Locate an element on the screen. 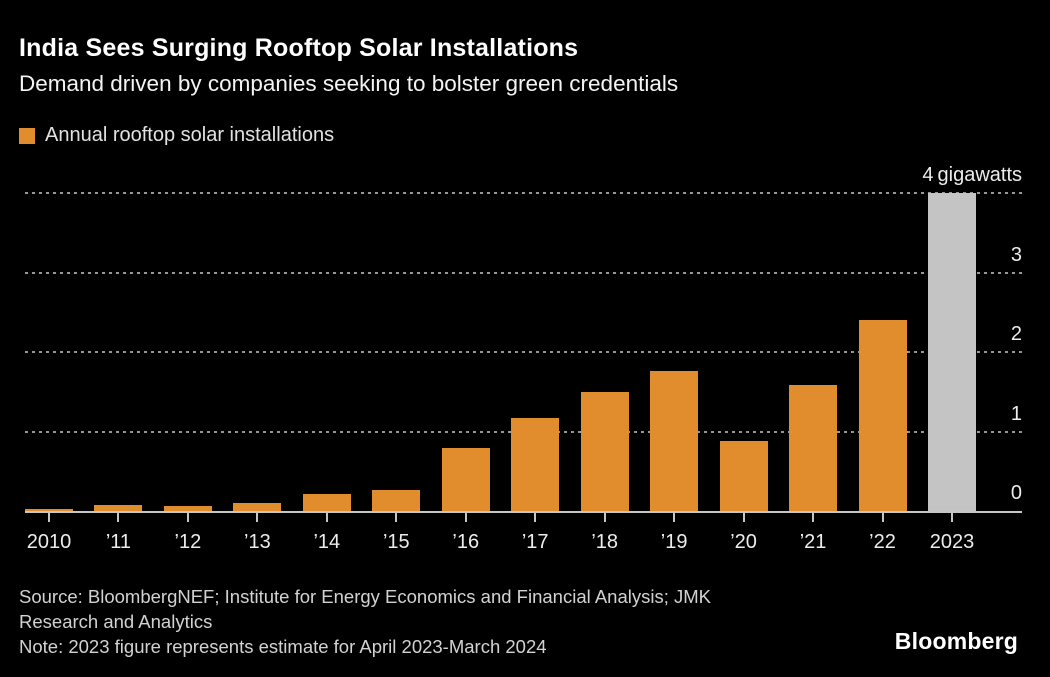 The width and height of the screenshot is (1050, 677). x-axis-label-’12: ’12 is located at coordinates (188, 542).